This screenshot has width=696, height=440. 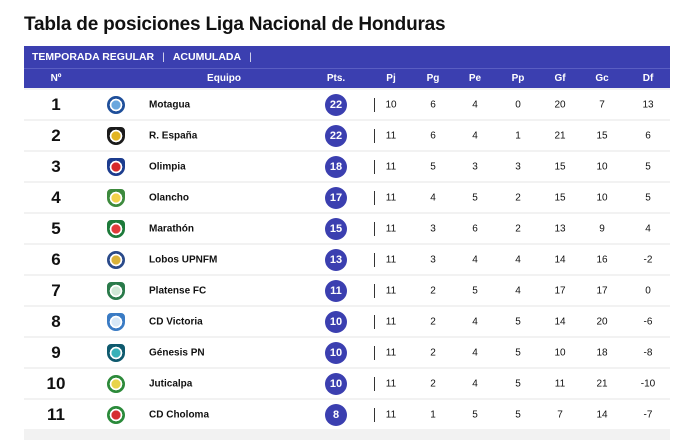 What do you see at coordinates (518, 78) in the screenshot?
I see `header-lost: Pp` at bounding box center [518, 78].